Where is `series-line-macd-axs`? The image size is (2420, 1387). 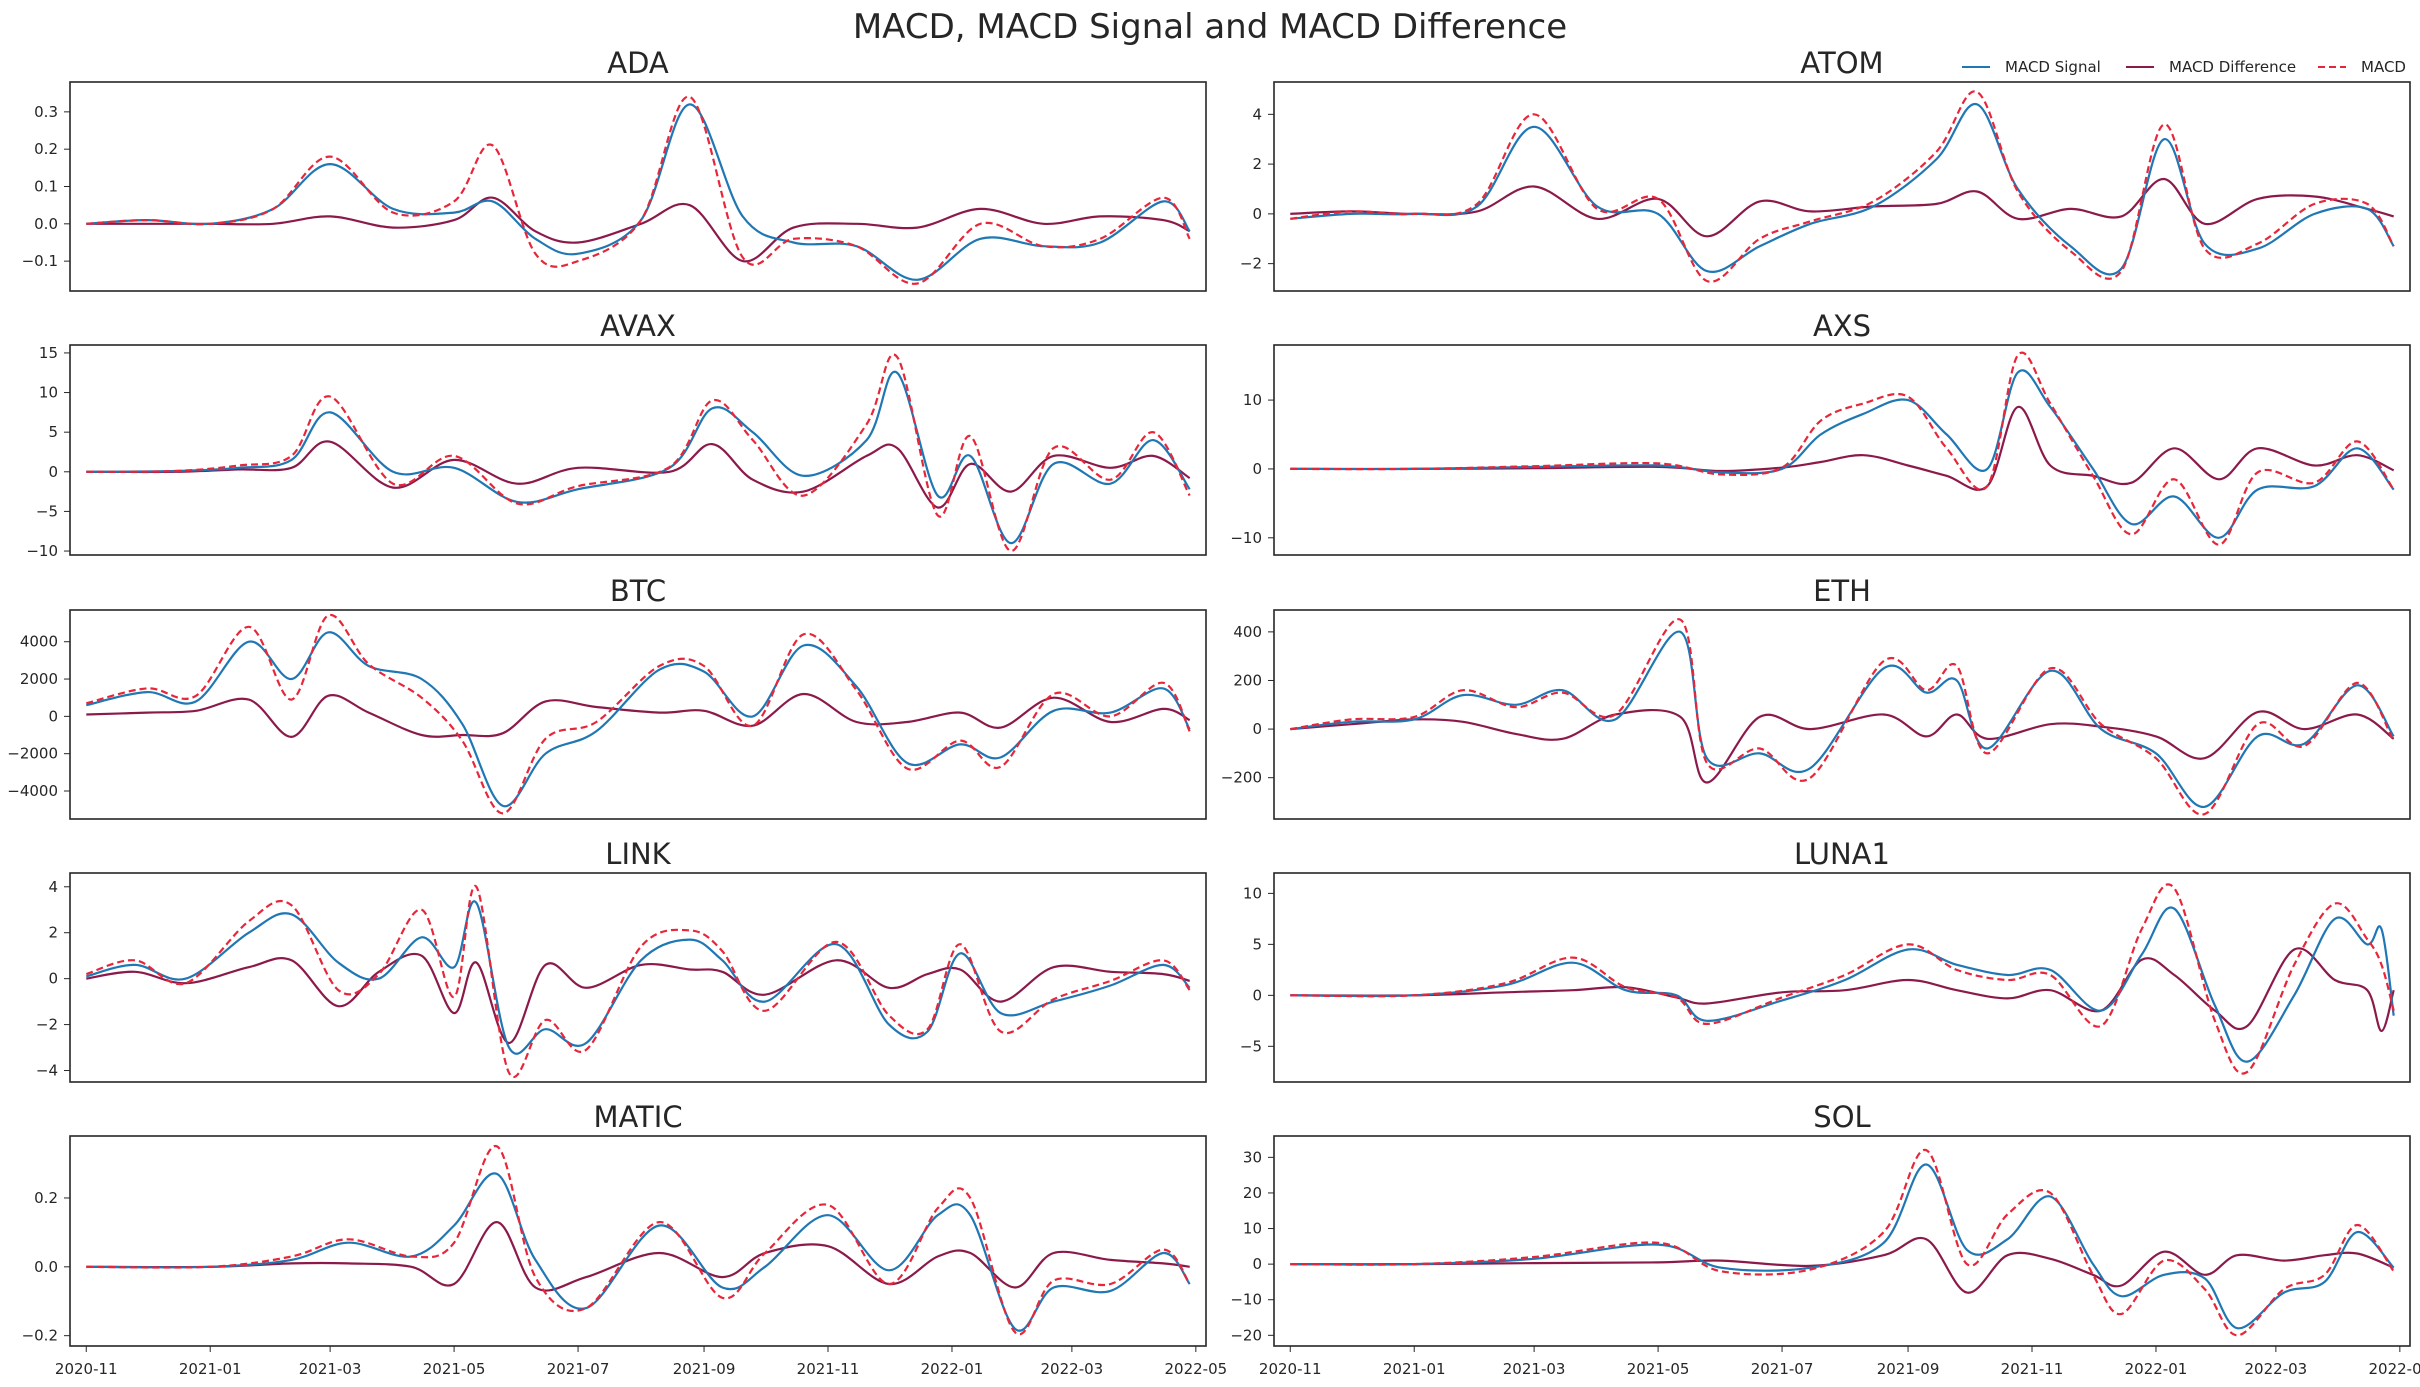 series-line-macd-axs is located at coordinates (1842, 448).